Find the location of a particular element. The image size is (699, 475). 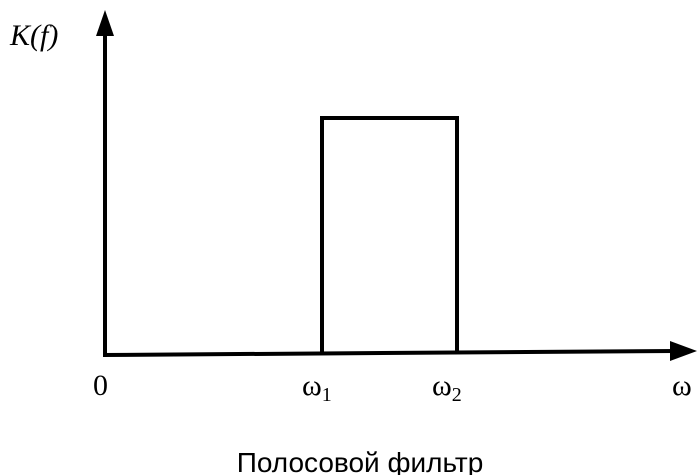

y-axis-arrow is located at coordinates (105, 23).